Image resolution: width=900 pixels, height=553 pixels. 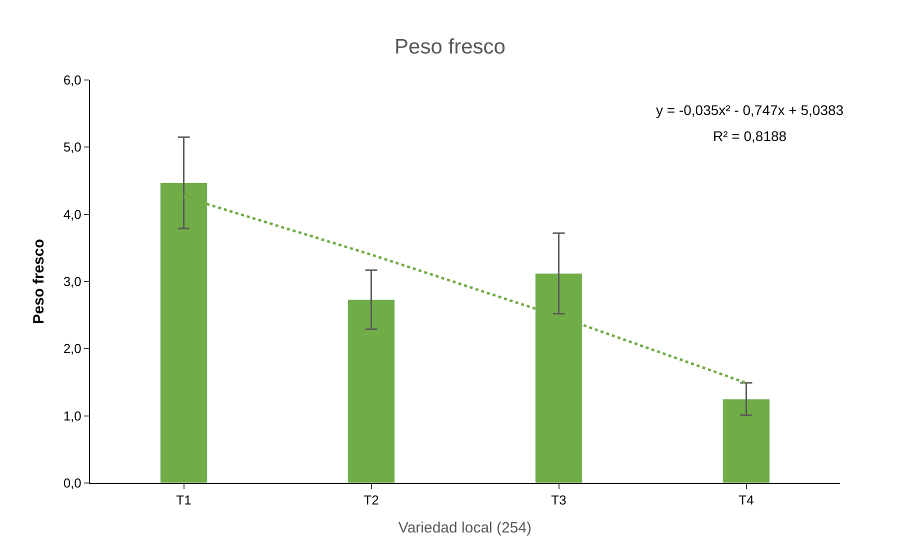 I want to click on y-tick-label: 6,0, so click(x=72, y=80).